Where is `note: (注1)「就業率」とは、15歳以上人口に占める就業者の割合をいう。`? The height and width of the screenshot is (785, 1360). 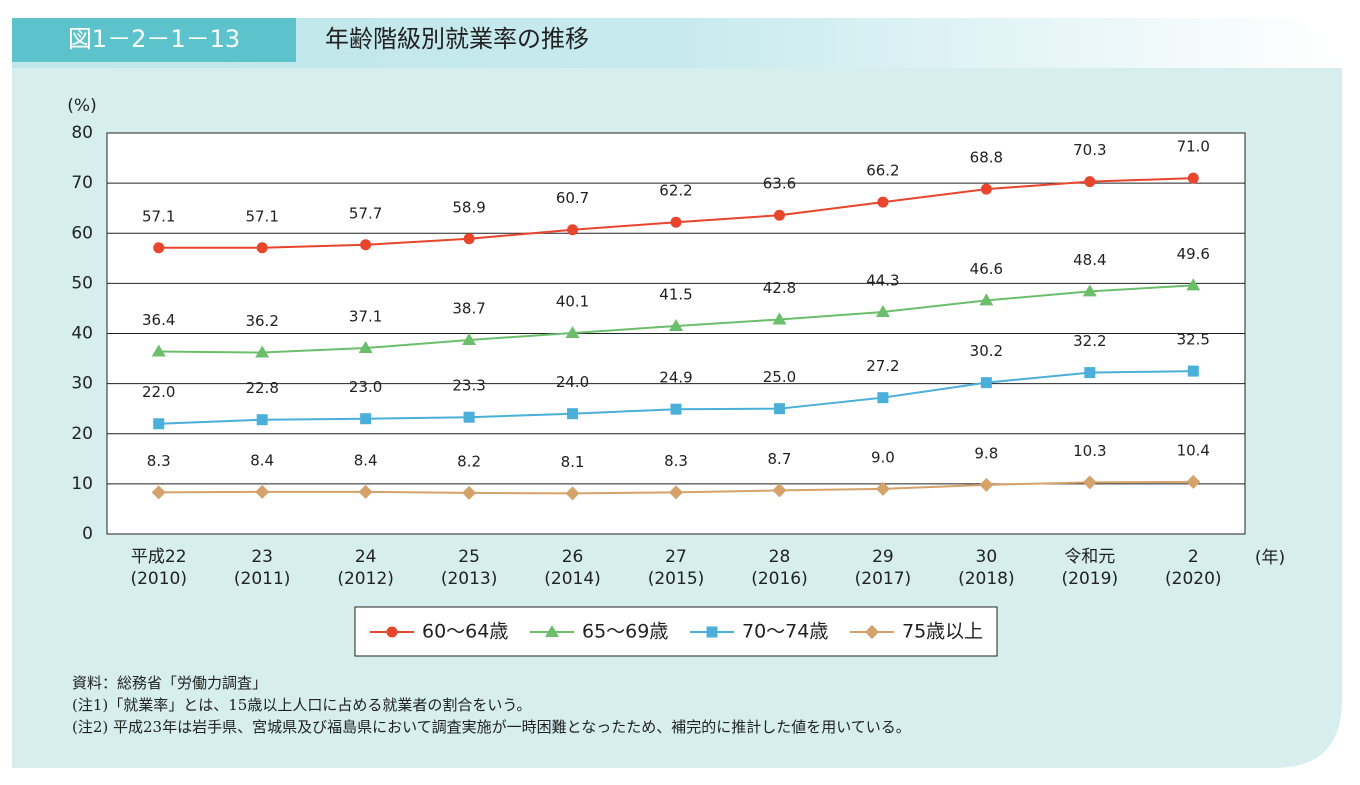
note: (注1)「就業率」とは、15歳以上人口に占める就業者の割合をいう。 is located at coordinates (301, 705).